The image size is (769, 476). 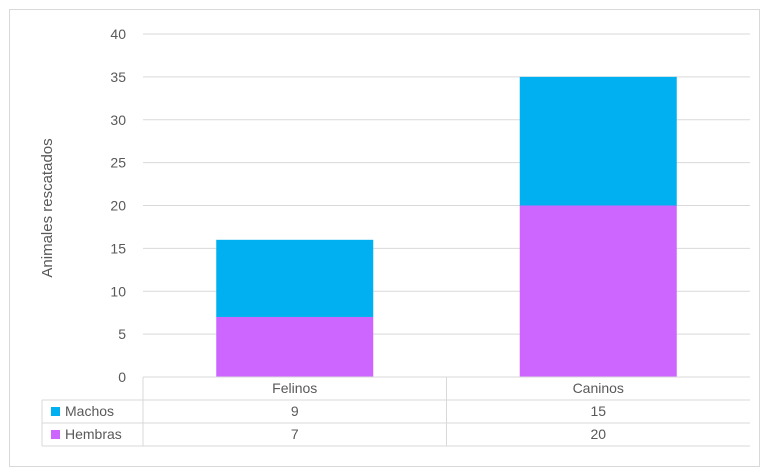 I want to click on x-category-label: Felinos, so click(x=294, y=388).